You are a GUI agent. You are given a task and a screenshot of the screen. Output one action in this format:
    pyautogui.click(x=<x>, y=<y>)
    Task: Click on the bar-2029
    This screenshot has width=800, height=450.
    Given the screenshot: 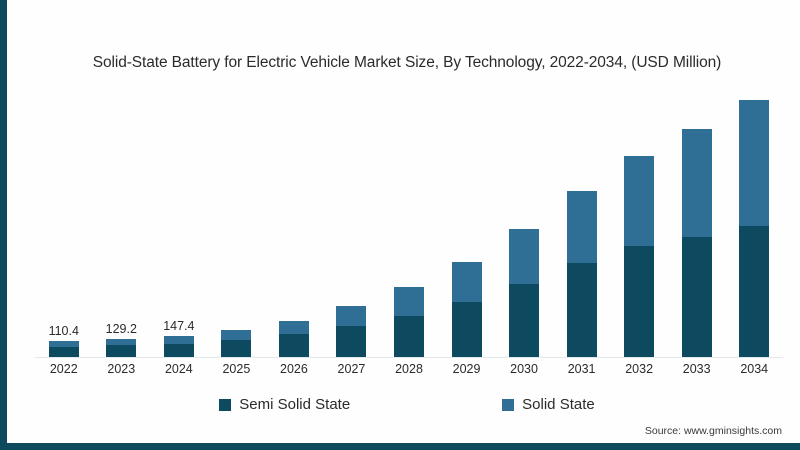 What is the action you would take?
    pyautogui.click(x=466, y=309)
    